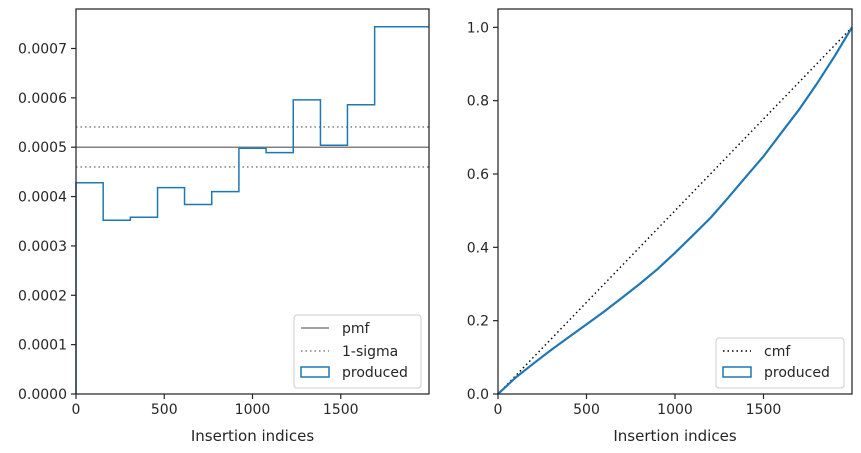  Describe the element at coordinates (478, 102) in the screenshot. I see `y-tick-label: 0.8` at that location.